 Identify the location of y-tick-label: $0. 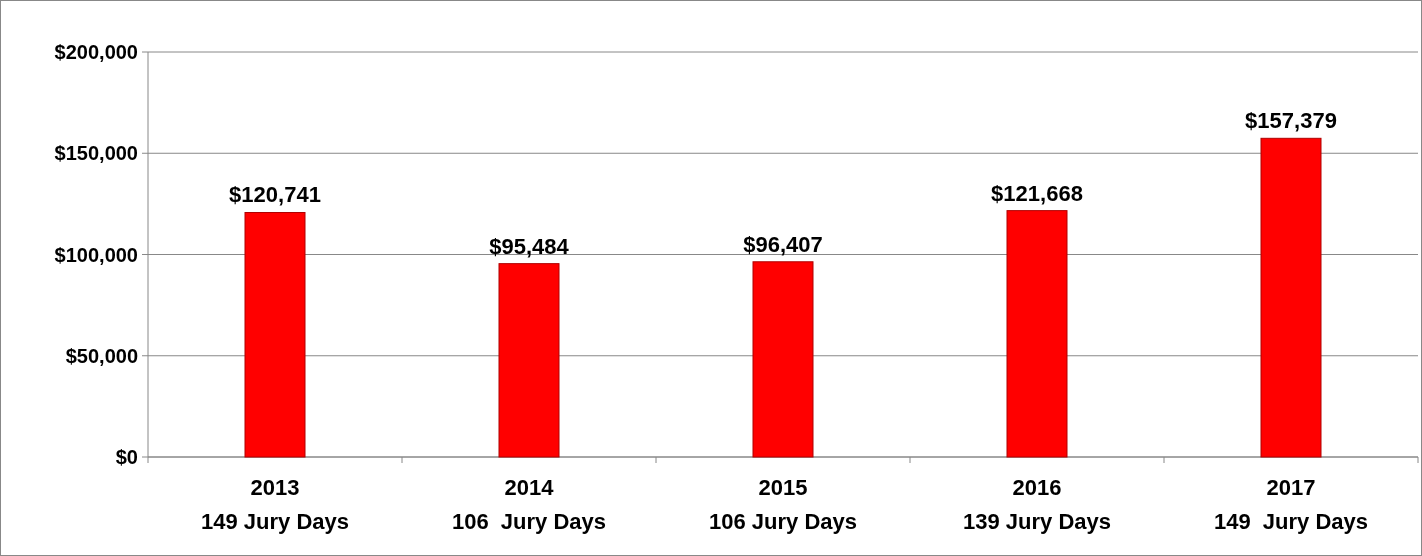
(126, 457).